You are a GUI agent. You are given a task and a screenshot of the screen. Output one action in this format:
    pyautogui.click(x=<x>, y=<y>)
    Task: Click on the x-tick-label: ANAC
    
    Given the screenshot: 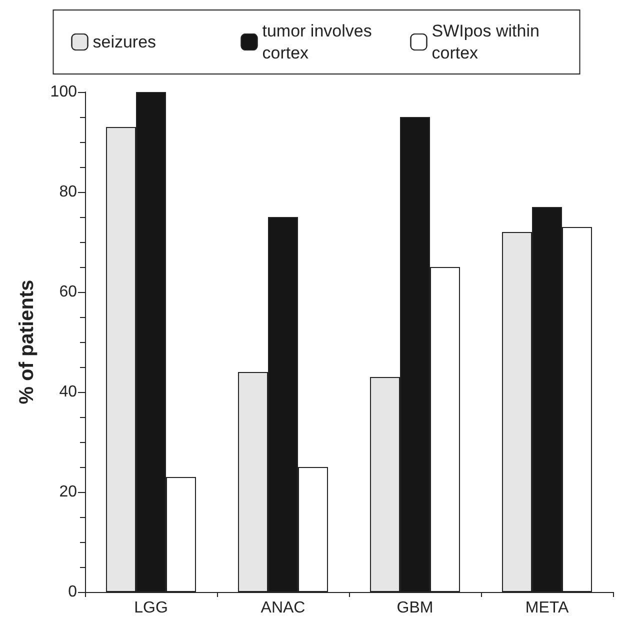 What is the action you would take?
    pyautogui.click(x=283, y=608)
    